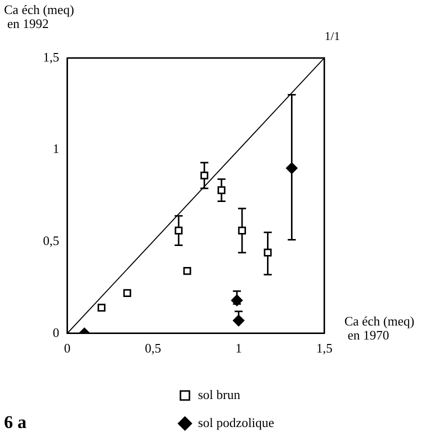 This screenshot has height=440, width=445. Describe the element at coordinates (219, 394) in the screenshot. I see `legend-label: sol brun` at that location.